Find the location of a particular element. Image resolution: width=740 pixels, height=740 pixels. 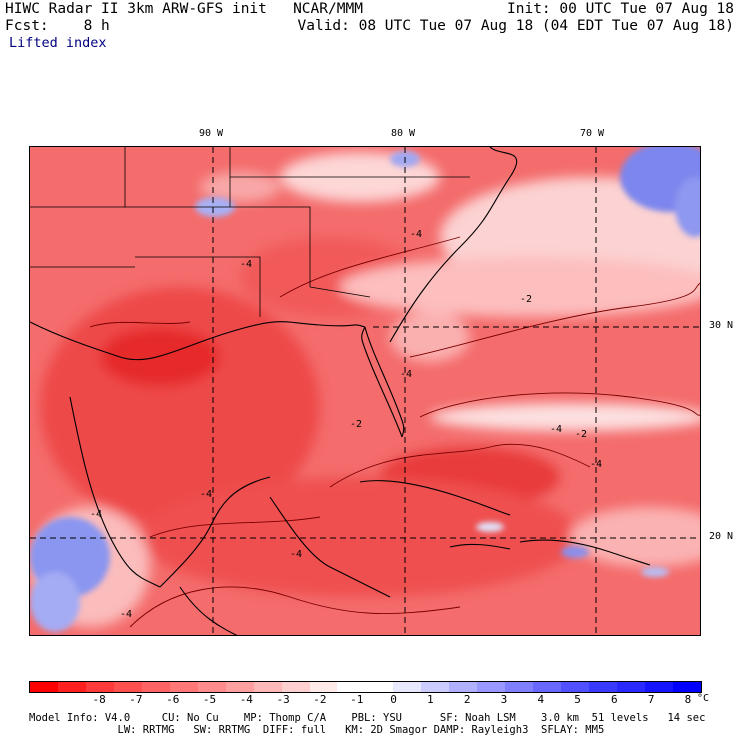

colorbar-tick-label: 1 is located at coordinates (430, 699).